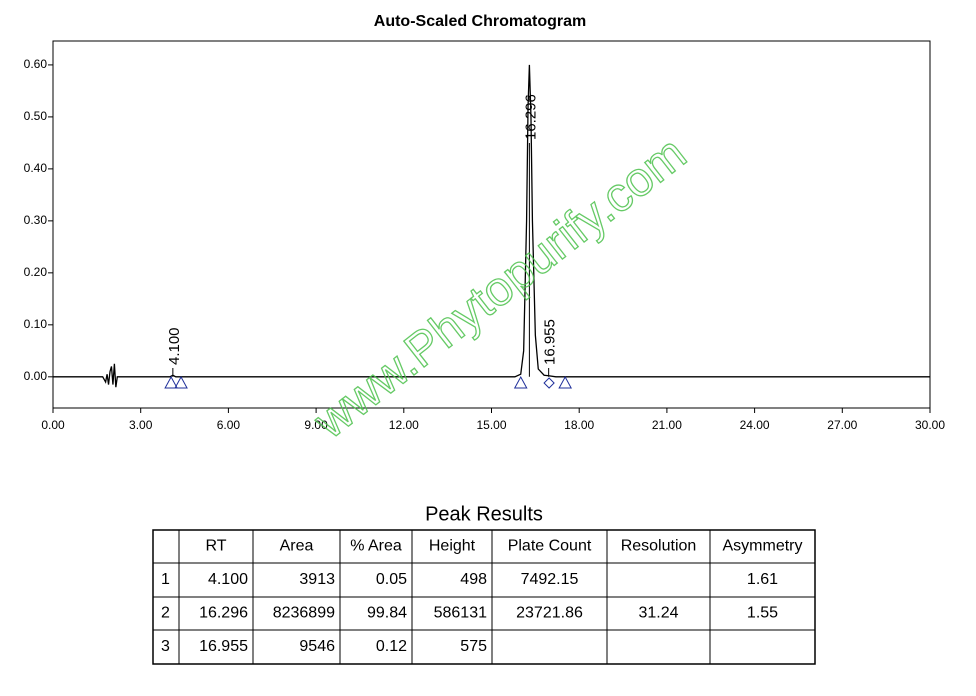  I want to click on y-tick-label: 0.10, so click(36, 324).